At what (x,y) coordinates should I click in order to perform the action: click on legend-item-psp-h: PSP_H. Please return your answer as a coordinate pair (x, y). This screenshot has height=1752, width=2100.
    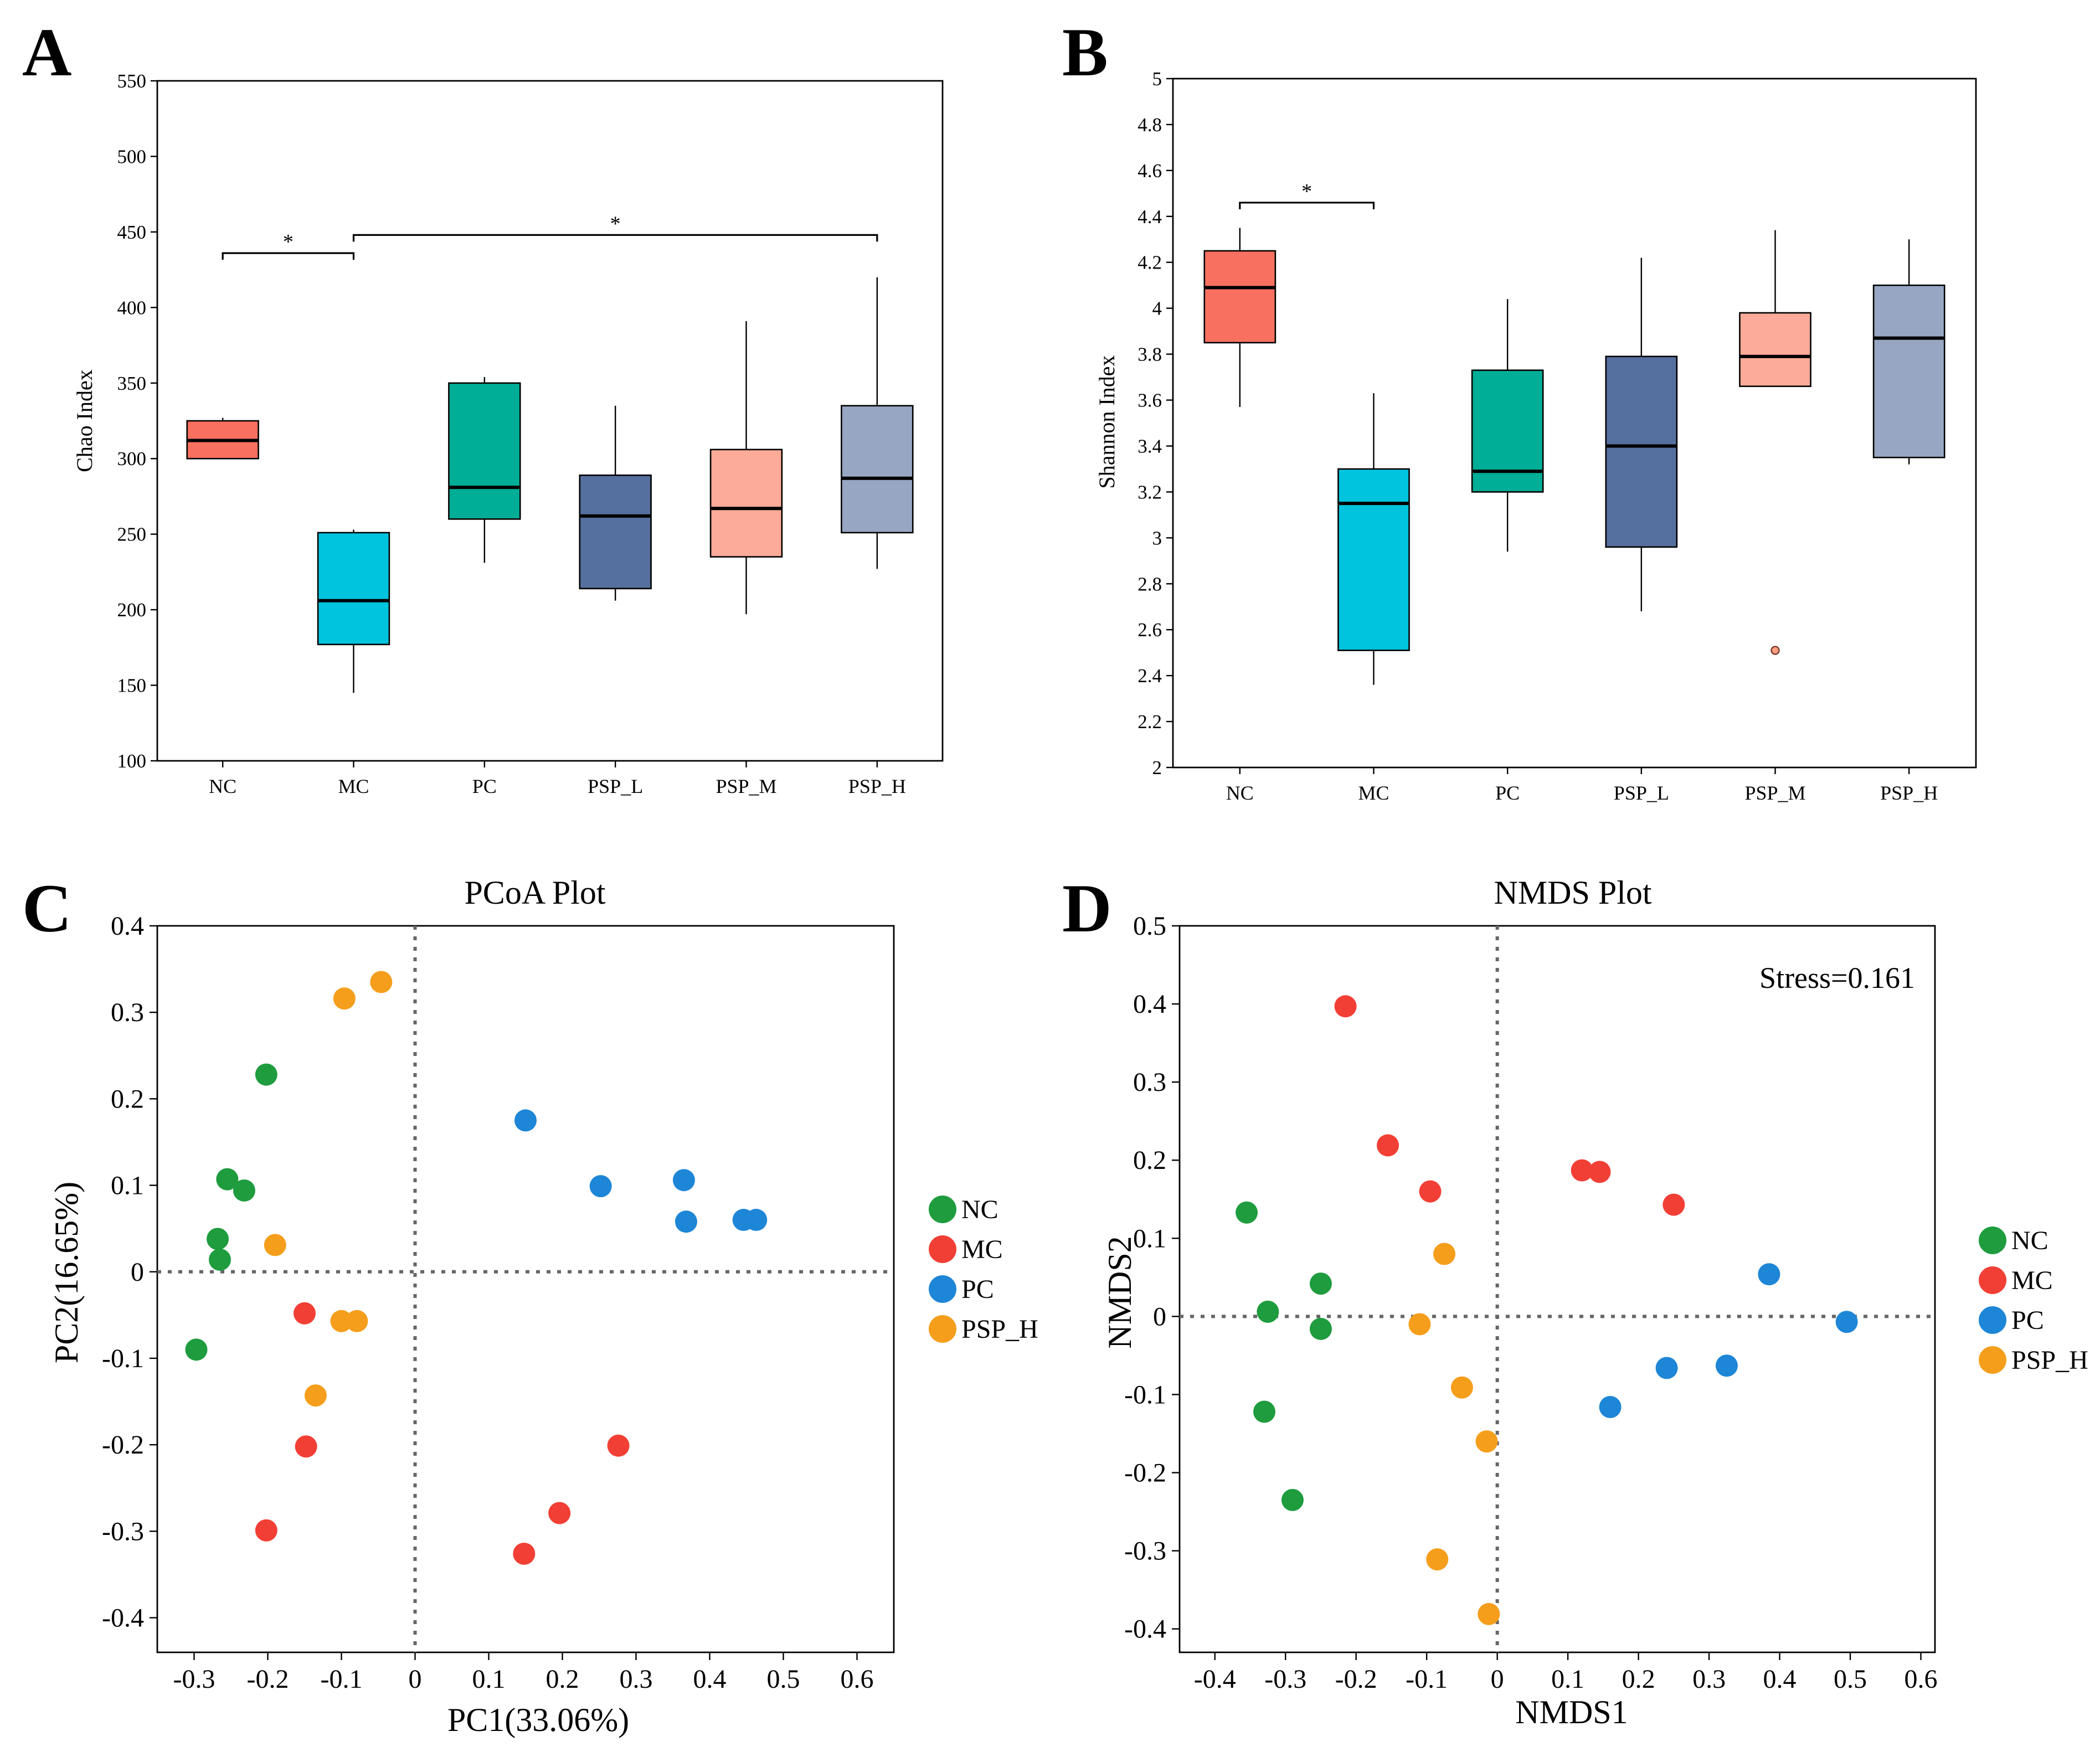
    Looking at the image, I should click on (983, 1330).